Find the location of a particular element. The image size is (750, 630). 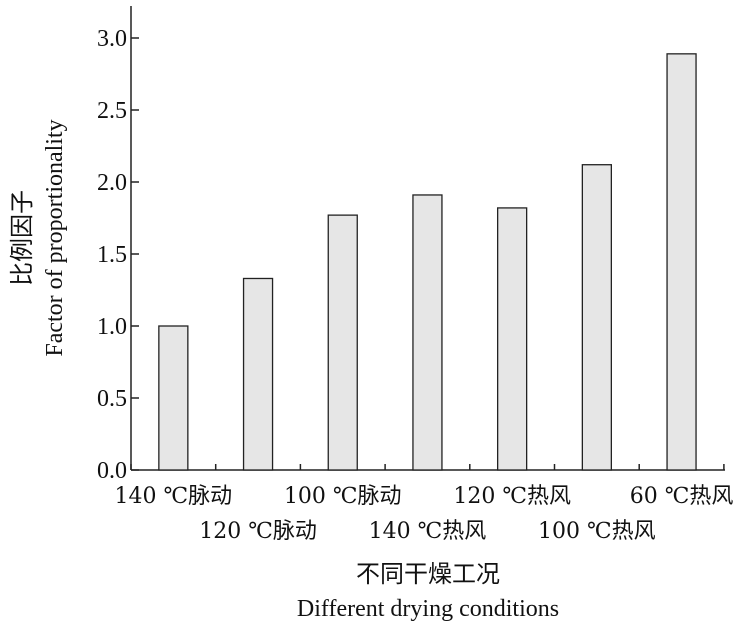

x-category-label: 140 ℃脉动 is located at coordinates (174, 496).